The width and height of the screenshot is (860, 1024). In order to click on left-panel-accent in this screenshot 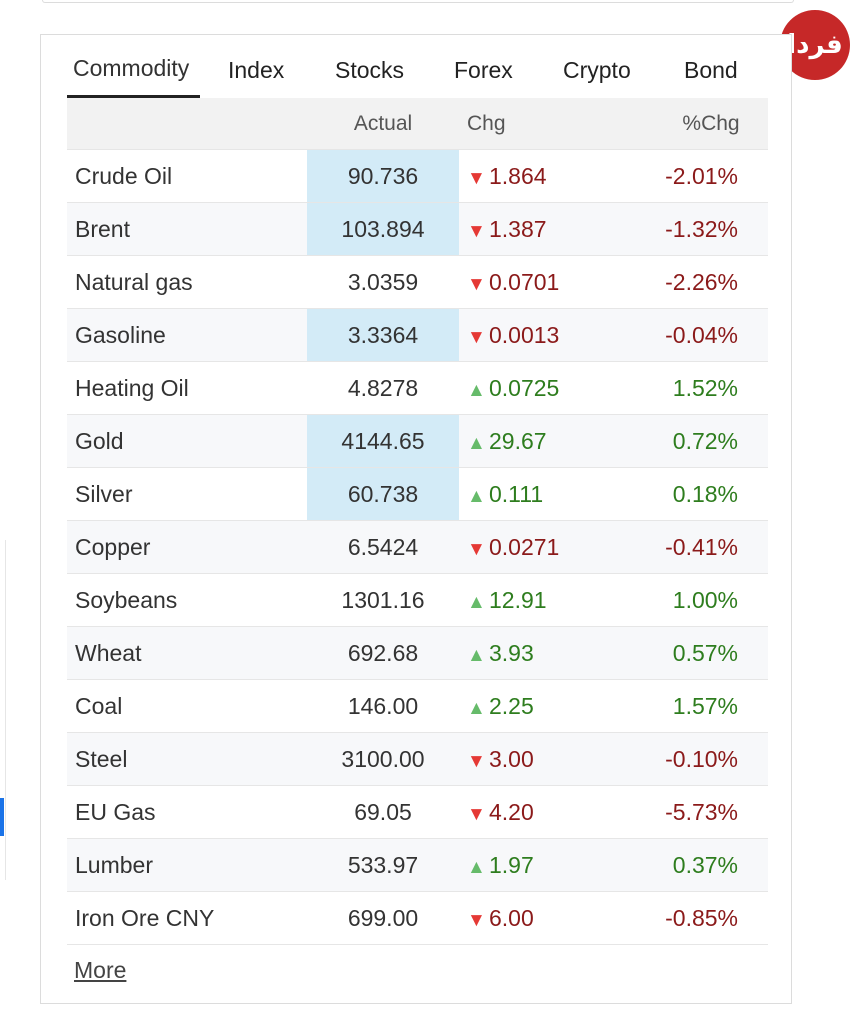, I will do `click(2, 817)`.